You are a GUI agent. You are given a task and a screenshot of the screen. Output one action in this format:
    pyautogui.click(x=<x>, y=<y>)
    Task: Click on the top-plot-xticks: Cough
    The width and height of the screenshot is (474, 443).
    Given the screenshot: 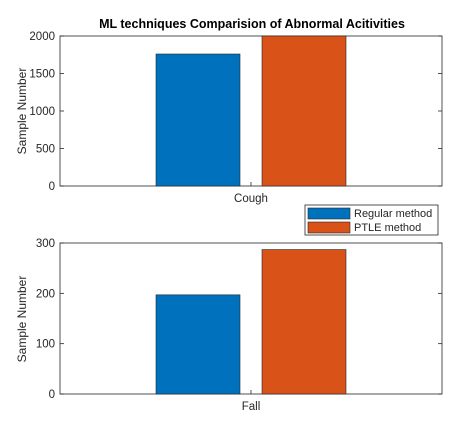 What is the action you would take?
    pyautogui.click(x=251, y=193)
    